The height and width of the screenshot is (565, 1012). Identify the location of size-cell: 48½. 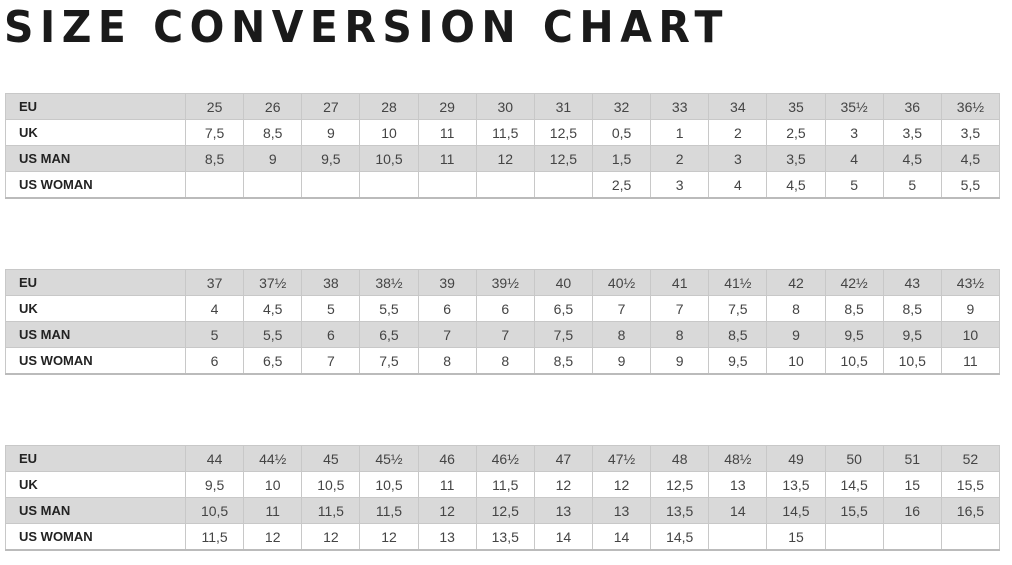
(738, 458).